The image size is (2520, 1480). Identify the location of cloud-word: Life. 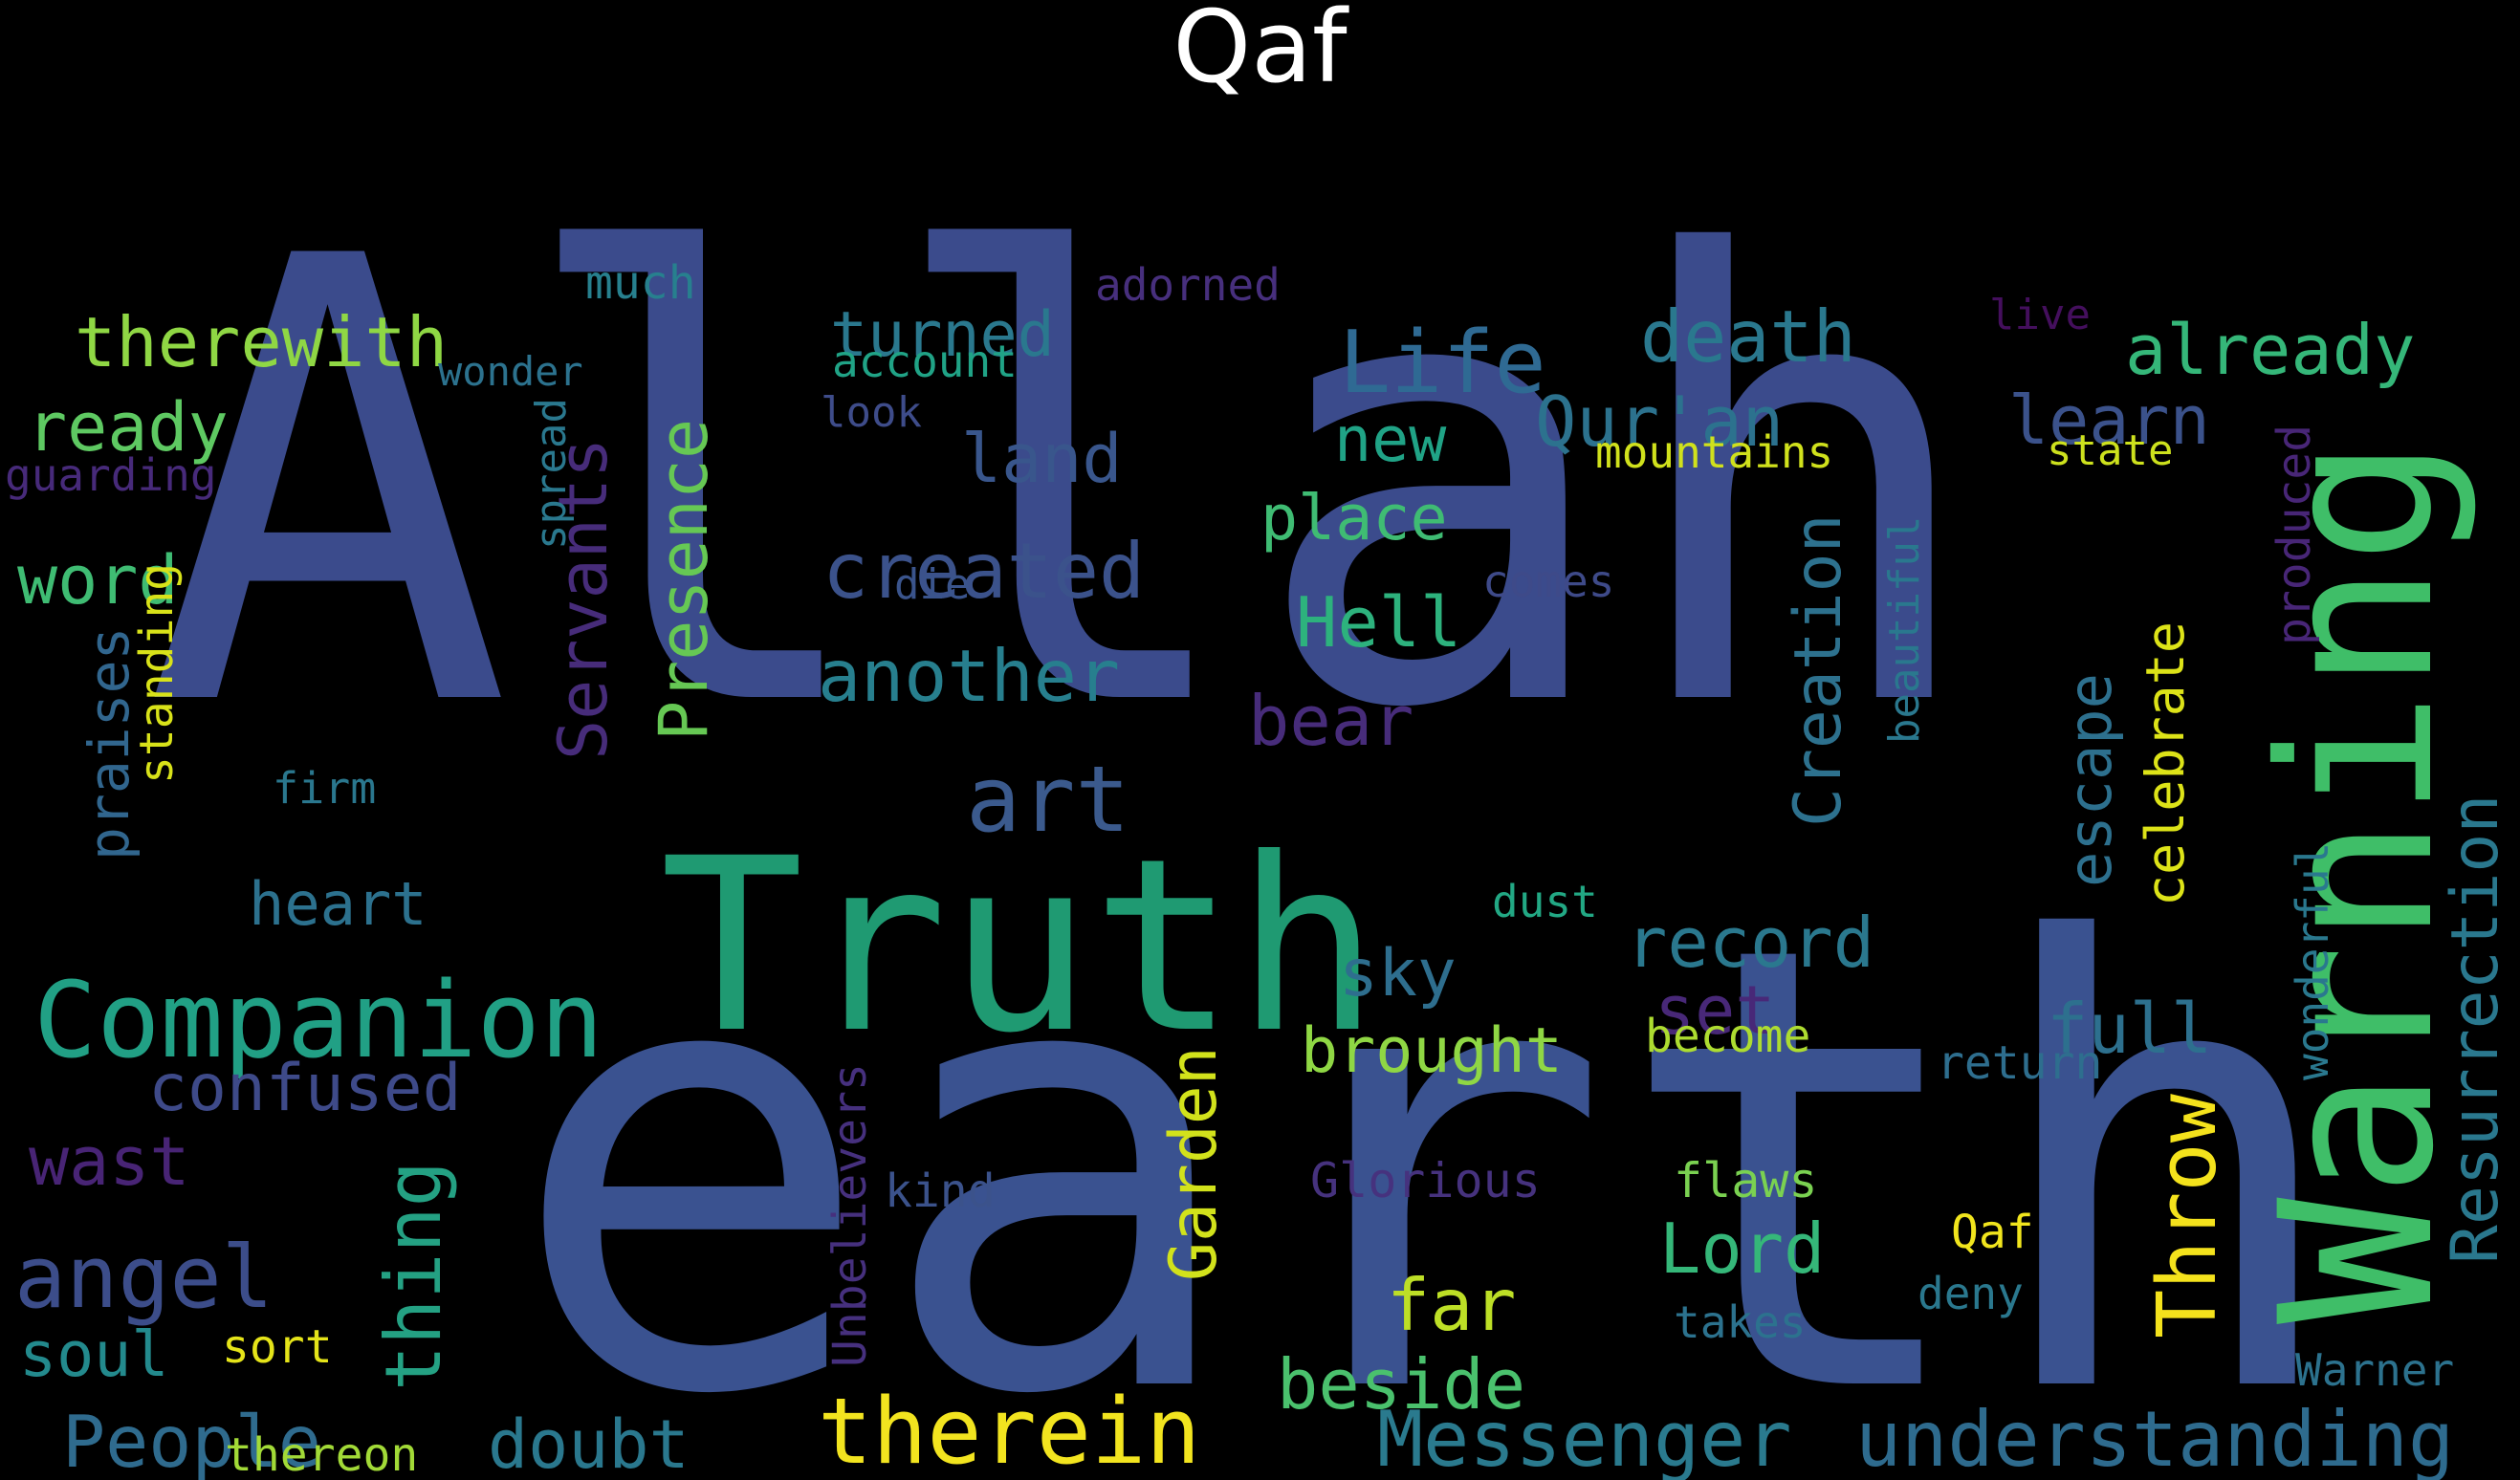
(1442, 363).